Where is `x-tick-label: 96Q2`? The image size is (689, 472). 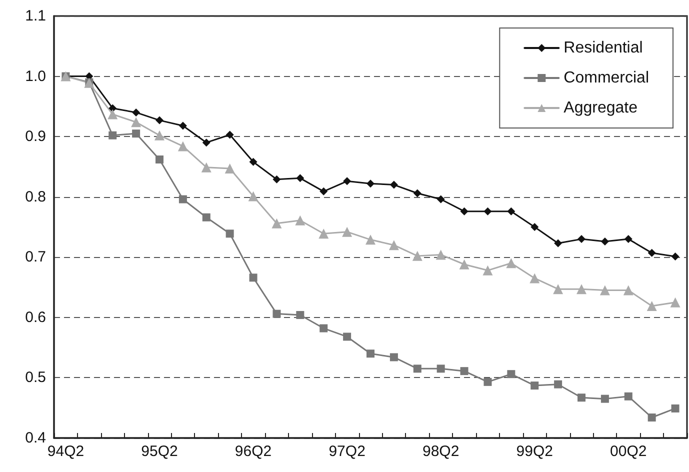 x-tick-label: 96Q2 is located at coordinates (253, 451).